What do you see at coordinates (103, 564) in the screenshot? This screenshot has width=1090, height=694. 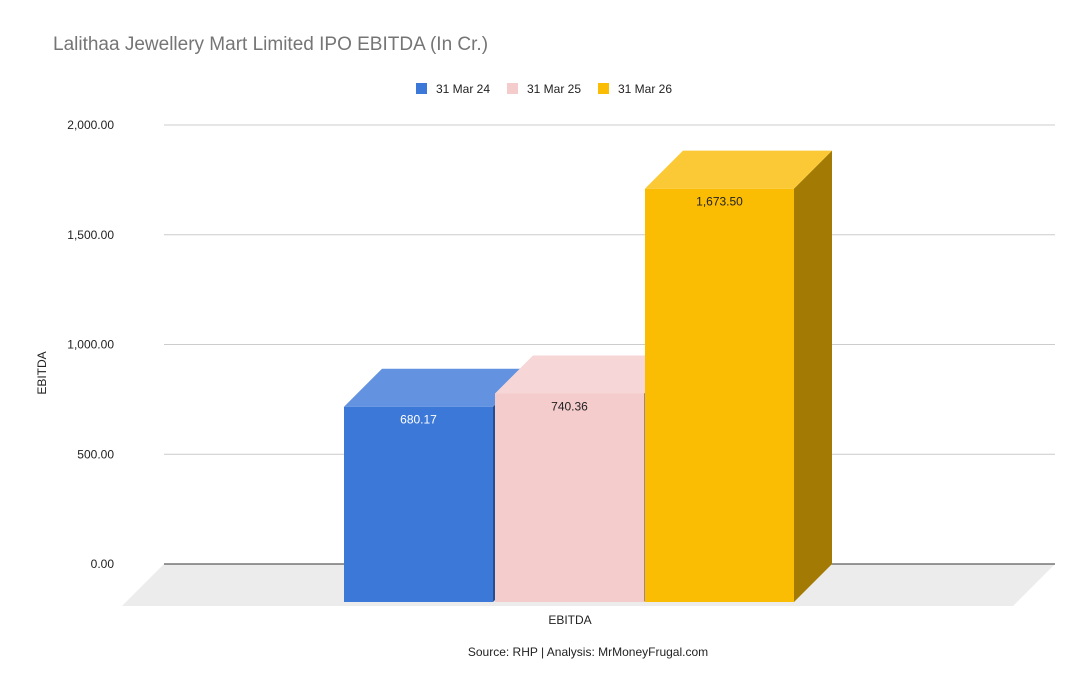 I see `y-tick-label: 0.00` at bounding box center [103, 564].